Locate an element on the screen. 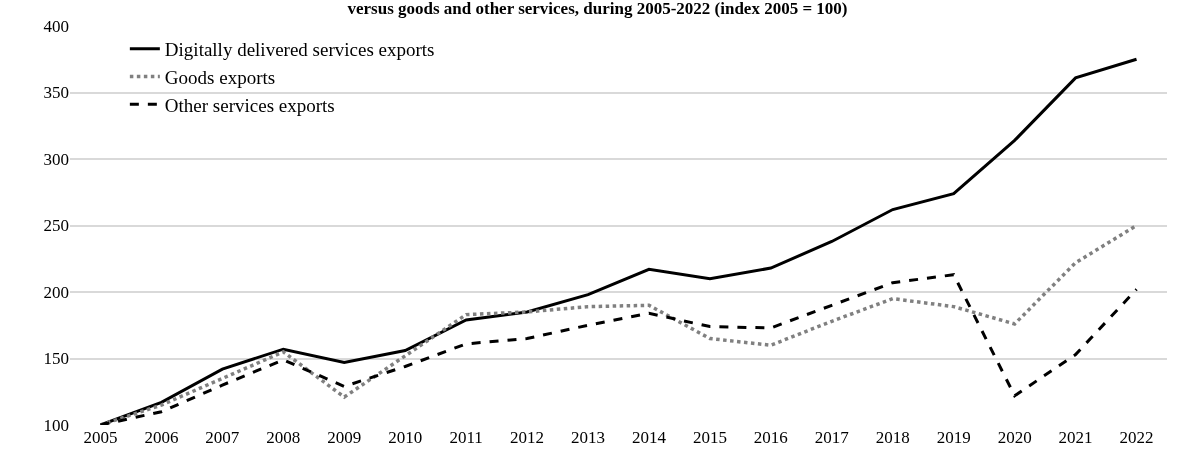 This screenshot has height=459, width=1195. y-tick-label: 400 is located at coordinates (56, 26).